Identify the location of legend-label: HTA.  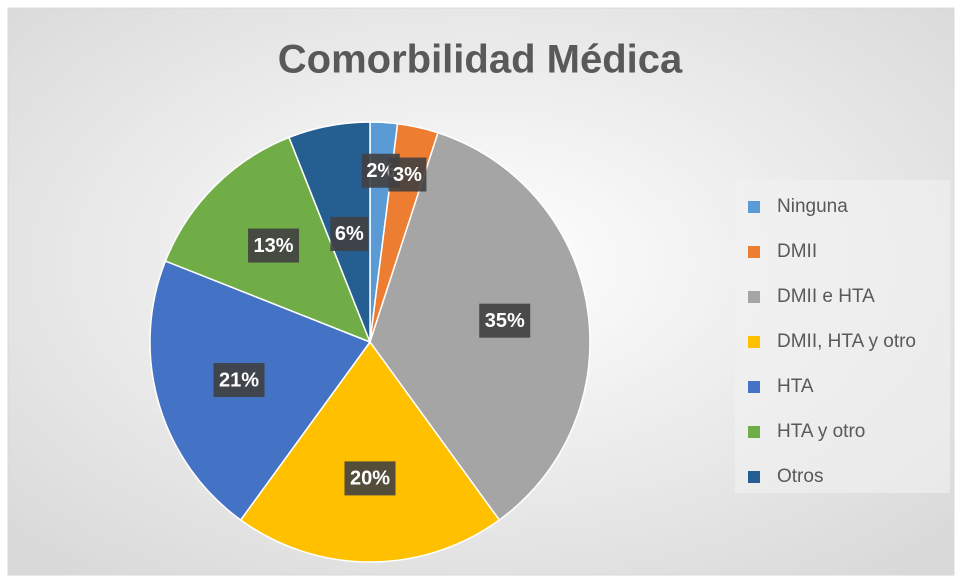
(795, 386).